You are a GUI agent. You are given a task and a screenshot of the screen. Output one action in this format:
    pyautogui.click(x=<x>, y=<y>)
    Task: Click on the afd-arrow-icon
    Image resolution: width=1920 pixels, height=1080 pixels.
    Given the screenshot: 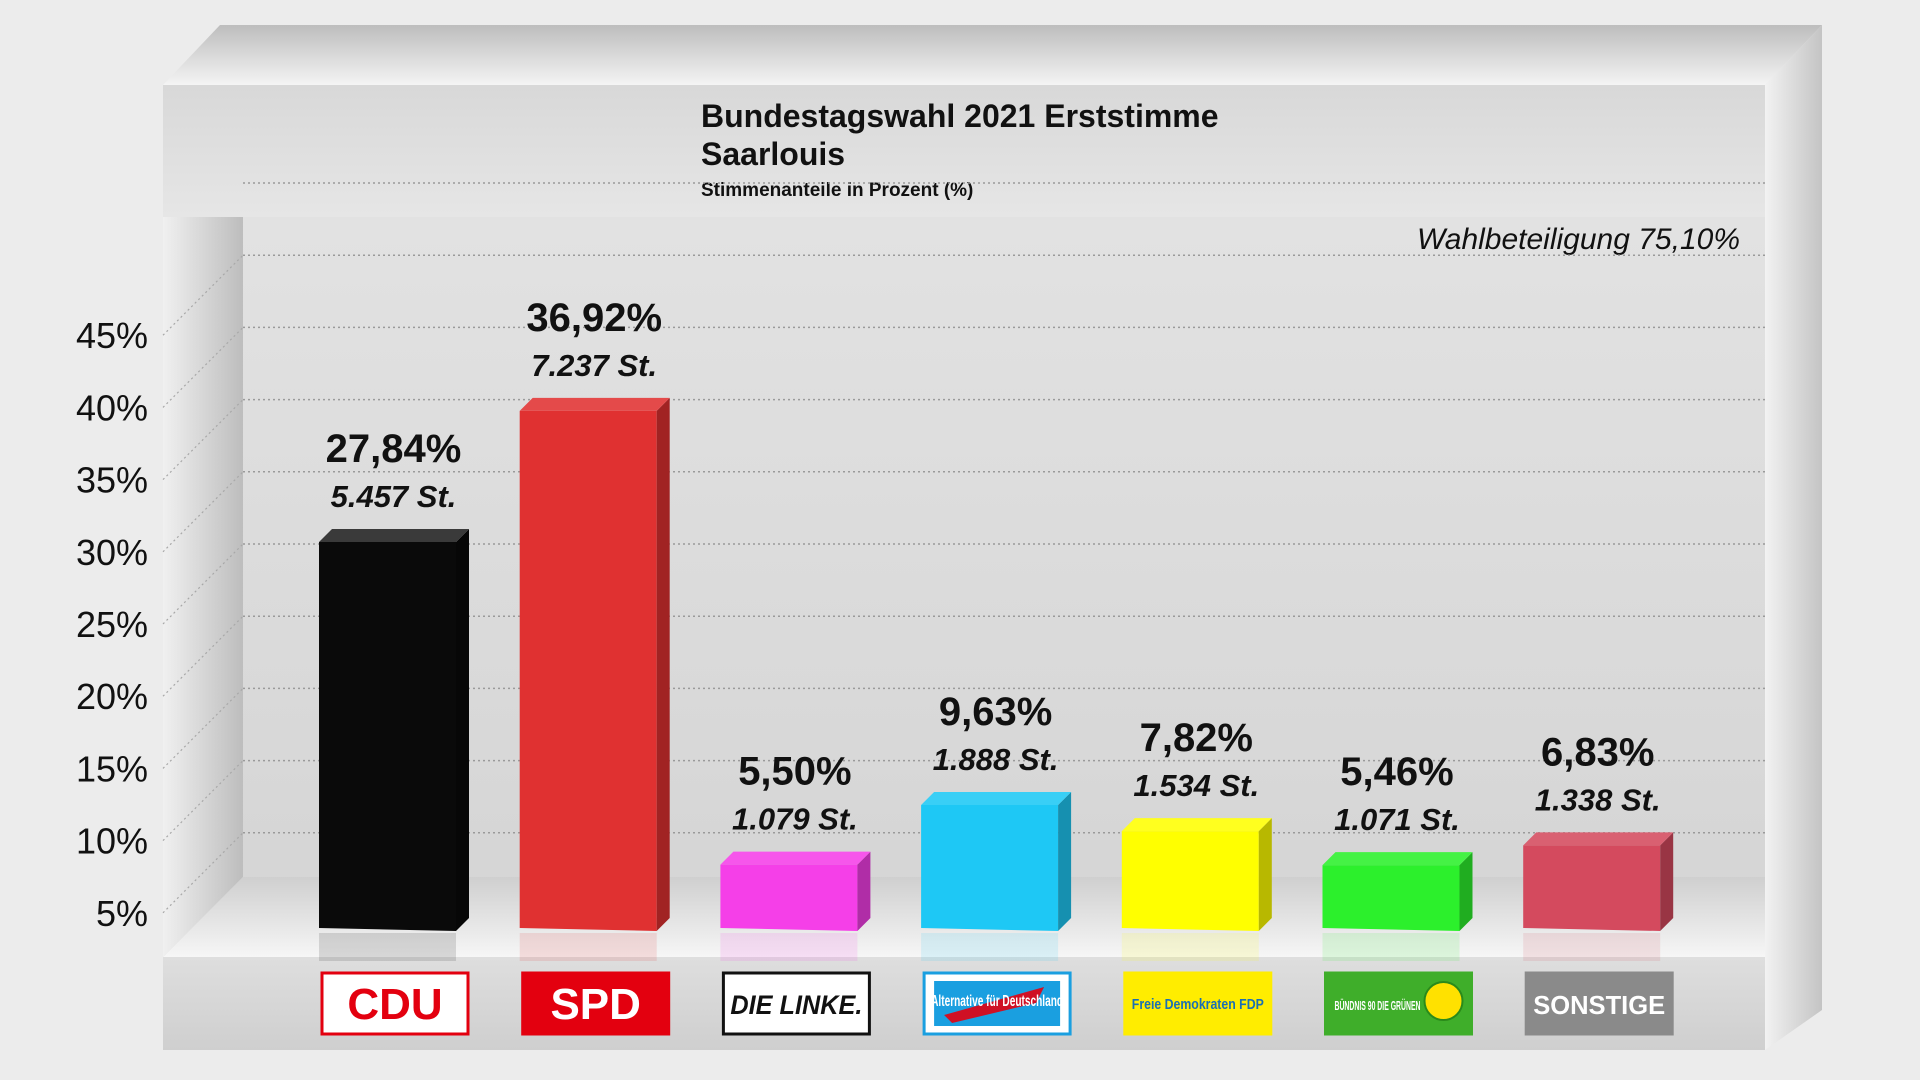 What is the action you would take?
    pyautogui.click(x=994, y=1005)
    